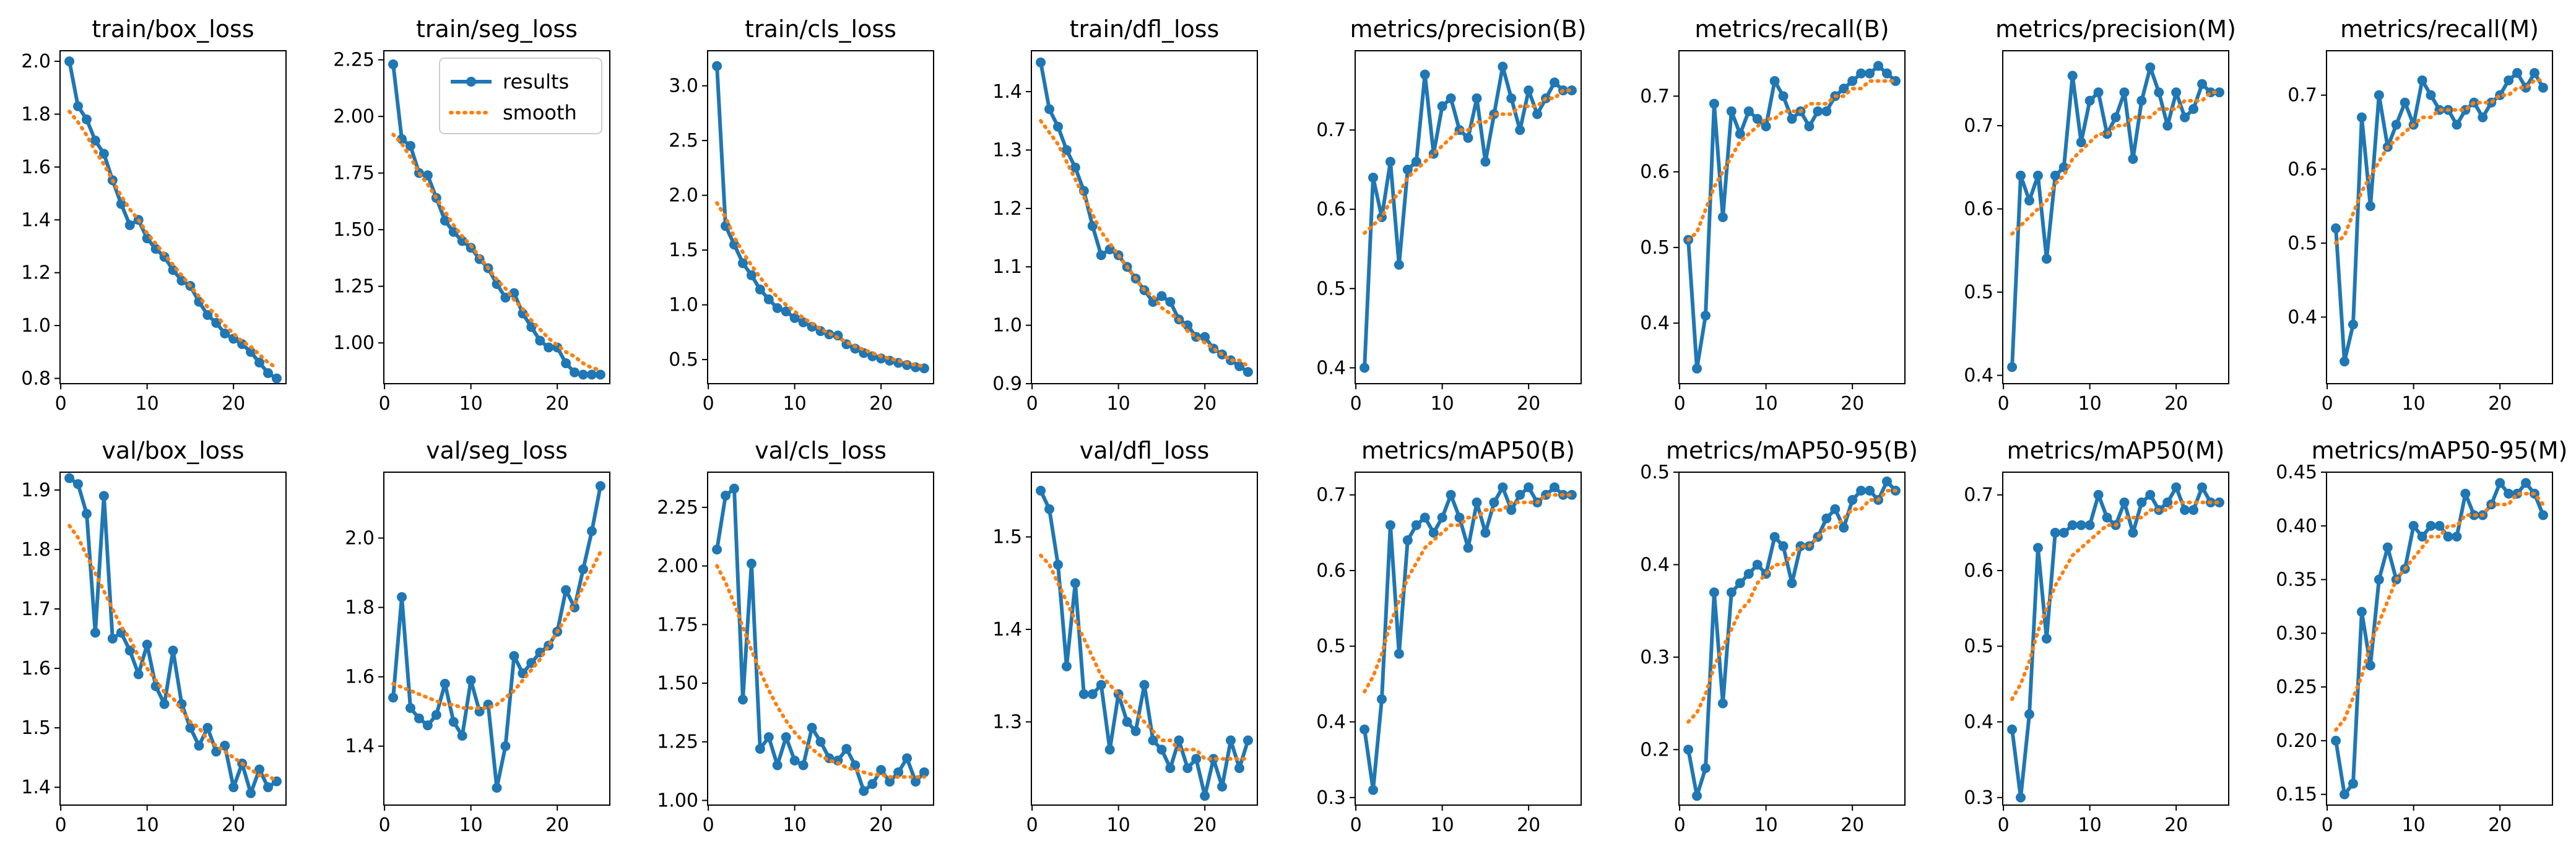 Image resolution: width=2576 pixels, height=854 pixels. Describe the element at coordinates (154, 215) in the screenshot. I see `subplot-train-box-loss: train/box_loss 0 10 20 0.8 1.0 1.2 1.4 1.6 1.8 2.0` at that location.